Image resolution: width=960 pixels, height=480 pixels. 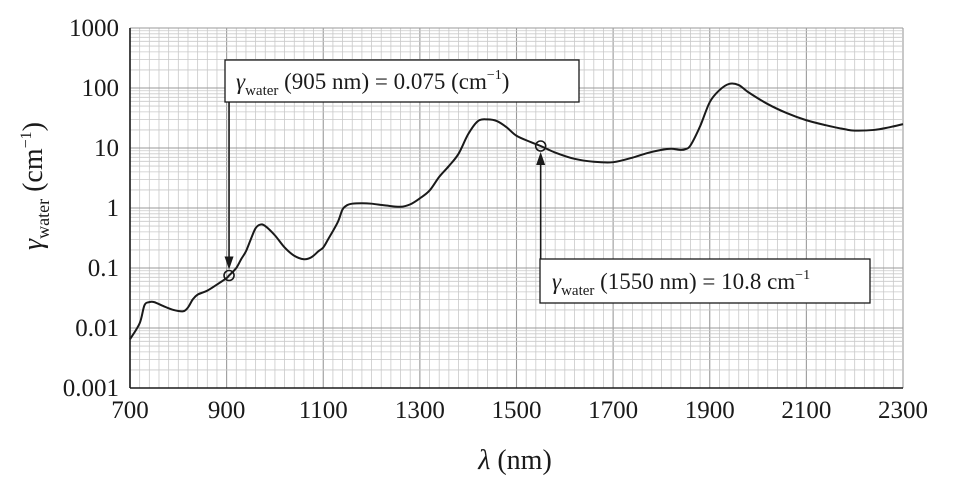 I want to click on y-tick-labels: 0.001 0.01 0.1 1 10 100 1000, so click(x=91, y=208).